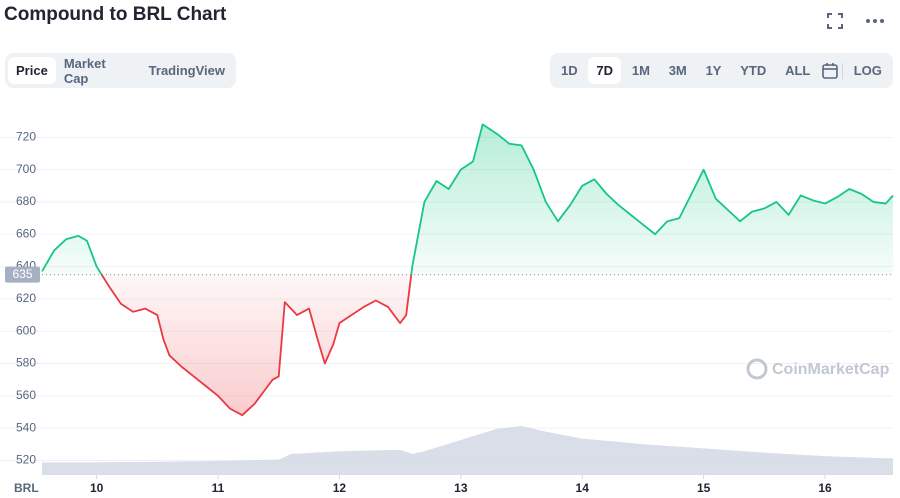 The height and width of the screenshot is (498, 900). What do you see at coordinates (753, 70) in the screenshot?
I see `button: YTD` at bounding box center [753, 70].